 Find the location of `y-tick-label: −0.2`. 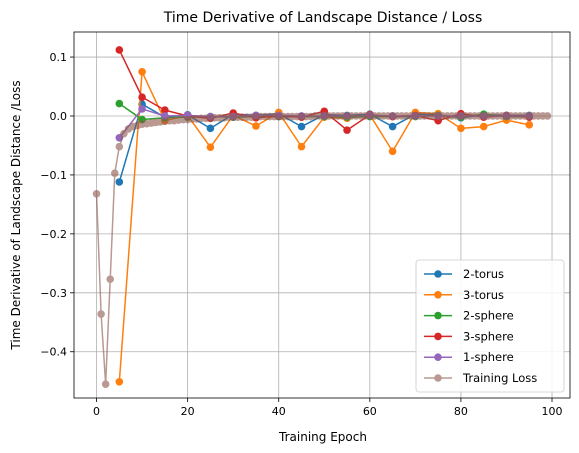

y-tick-label: −0.2 is located at coordinates (53, 234).